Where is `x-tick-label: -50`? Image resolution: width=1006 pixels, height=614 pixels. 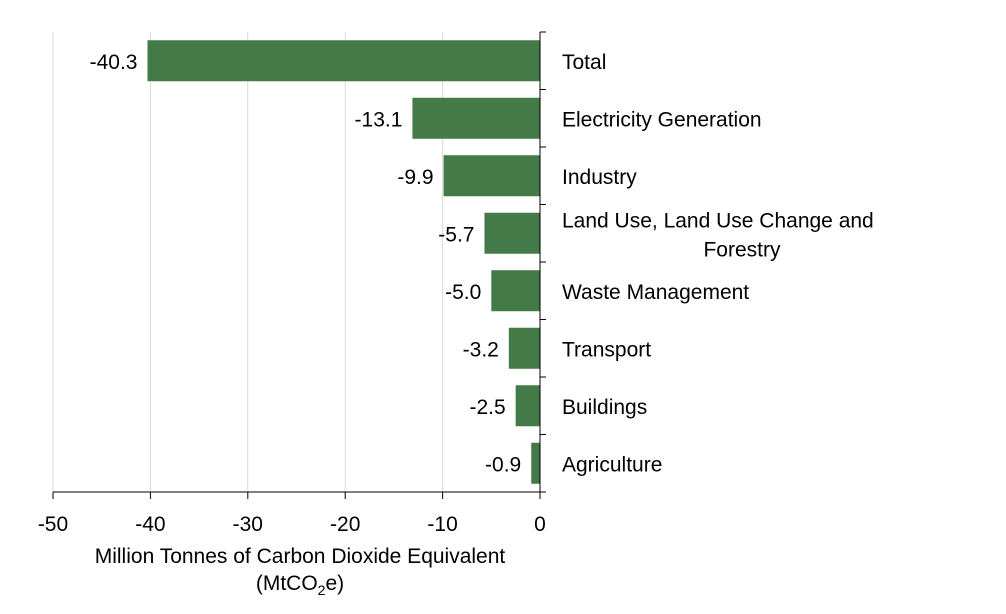 x-tick-label: -50 is located at coordinates (53, 524).